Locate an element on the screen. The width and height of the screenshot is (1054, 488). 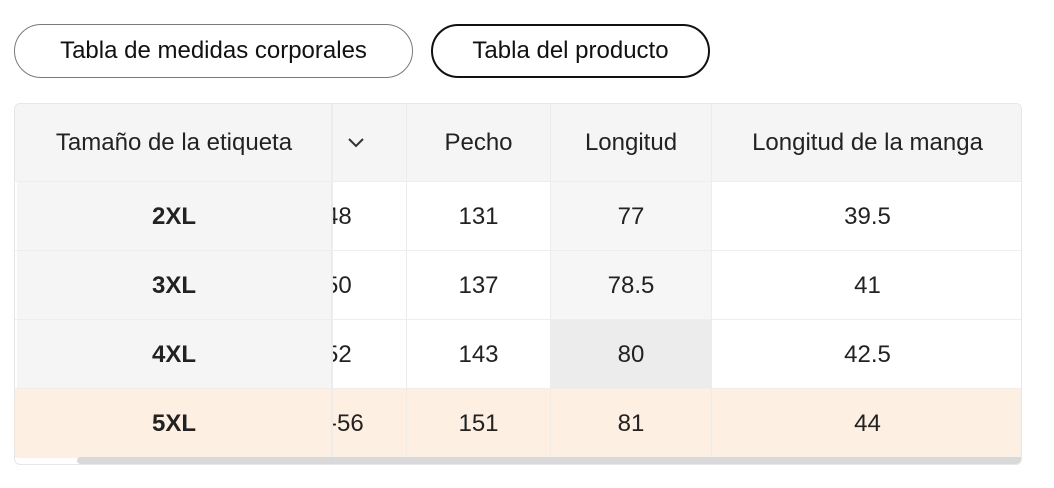
cell-partial: -56 is located at coordinates (369, 423).